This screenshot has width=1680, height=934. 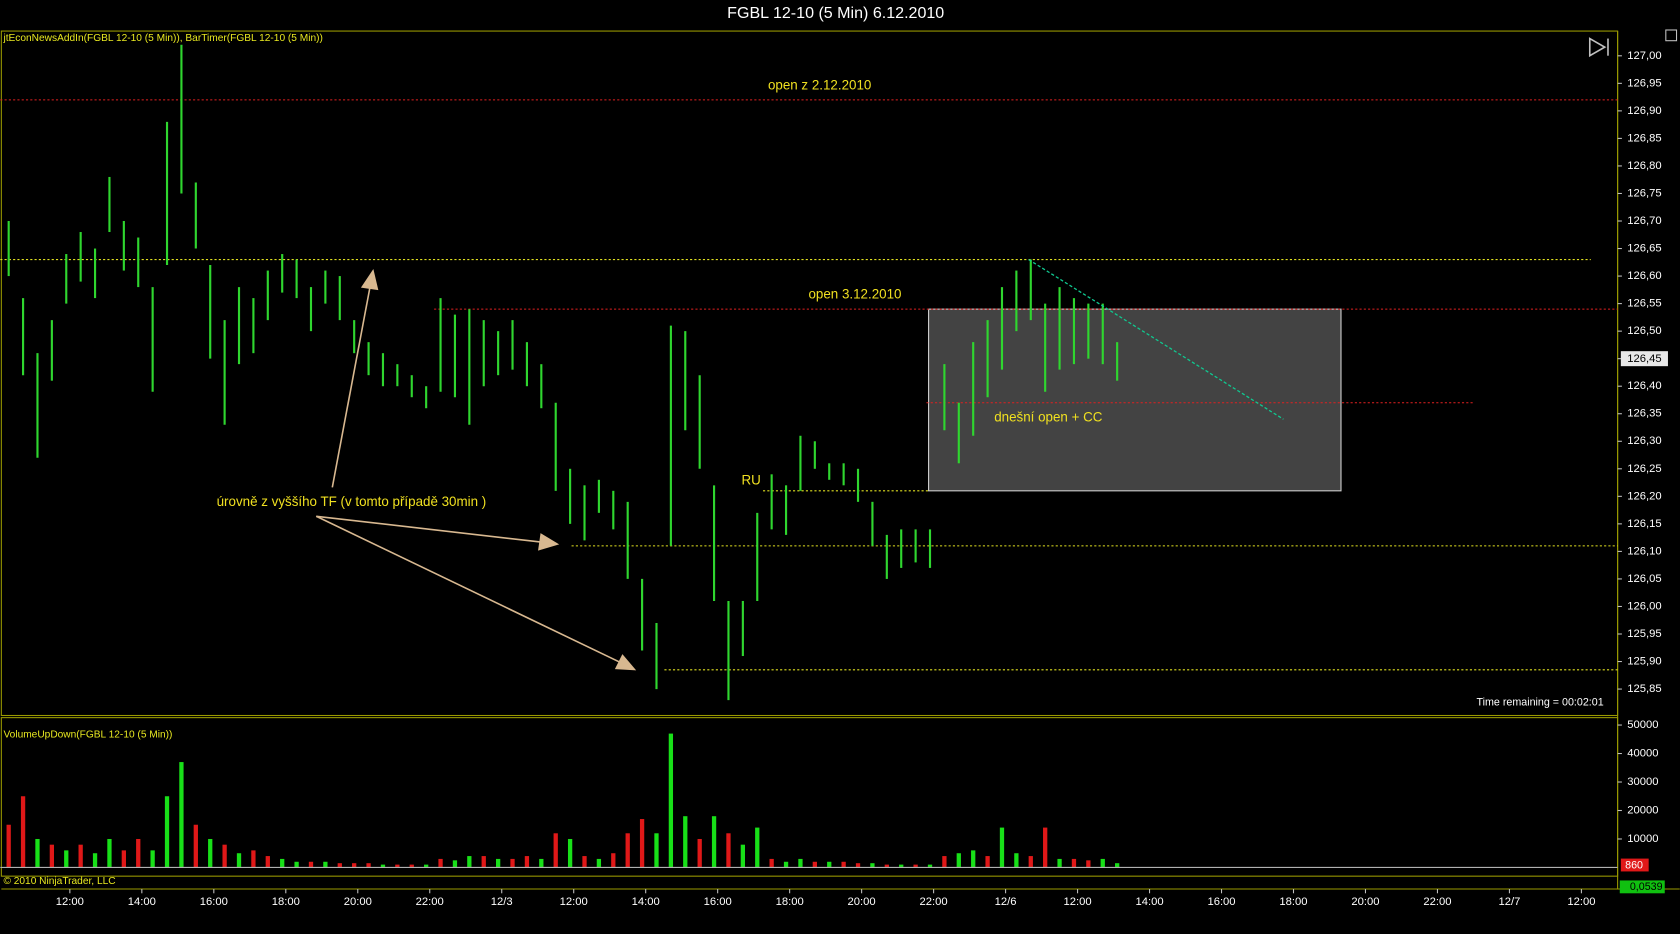 What do you see at coordinates (1644, 496) in the screenshot?
I see `y-tick-label: 126,20` at bounding box center [1644, 496].